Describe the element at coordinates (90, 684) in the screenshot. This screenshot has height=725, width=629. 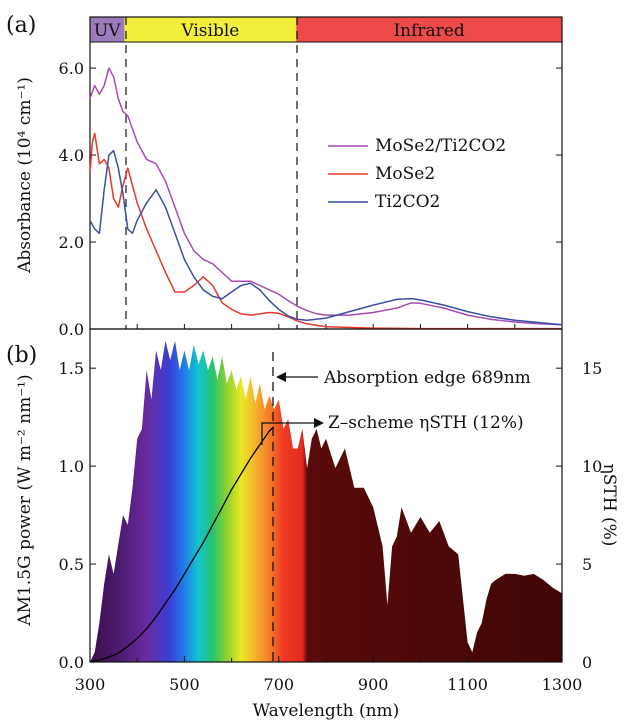
I see `b-xtick-label-0: 300` at that location.